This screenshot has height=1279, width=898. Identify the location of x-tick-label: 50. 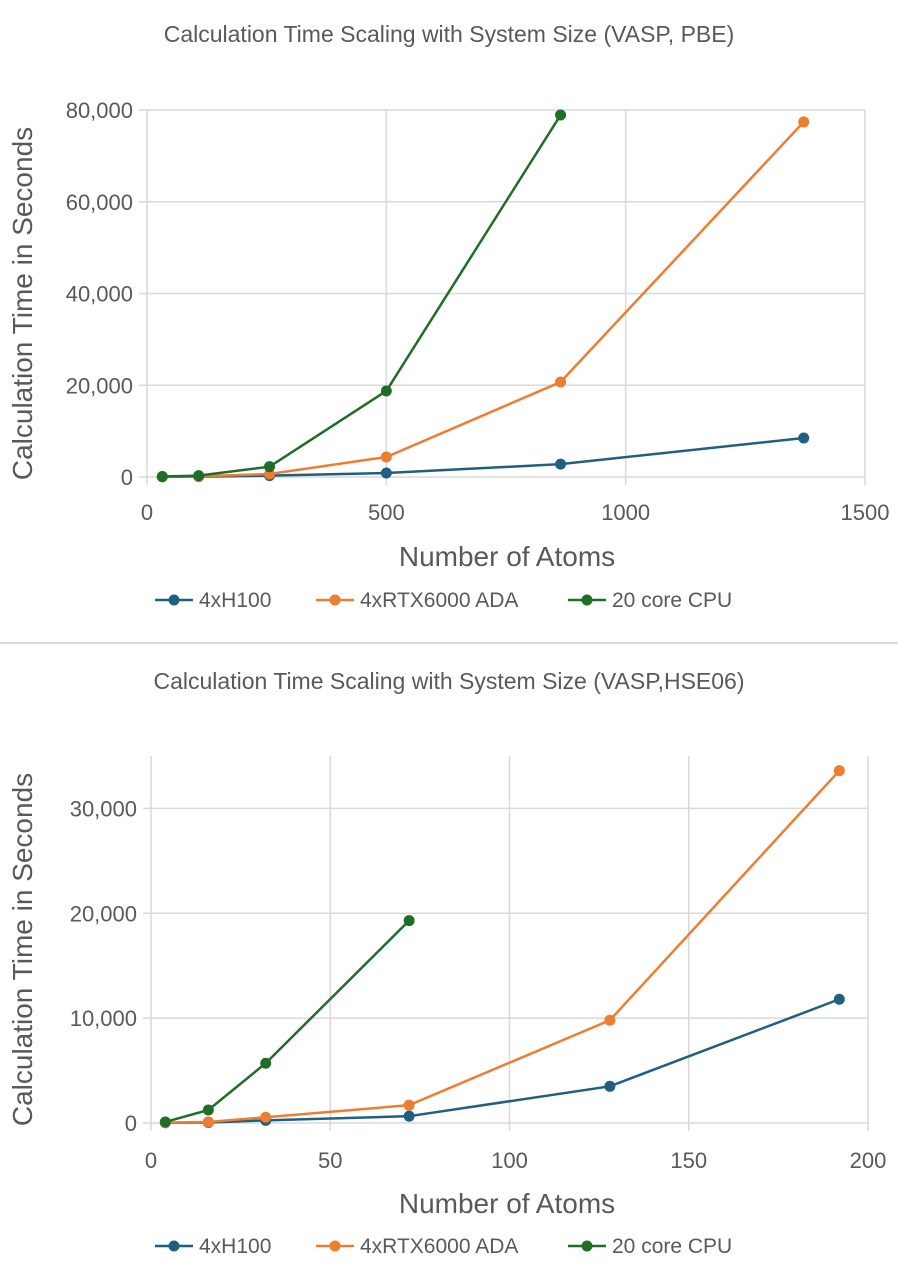
(330, 1160).